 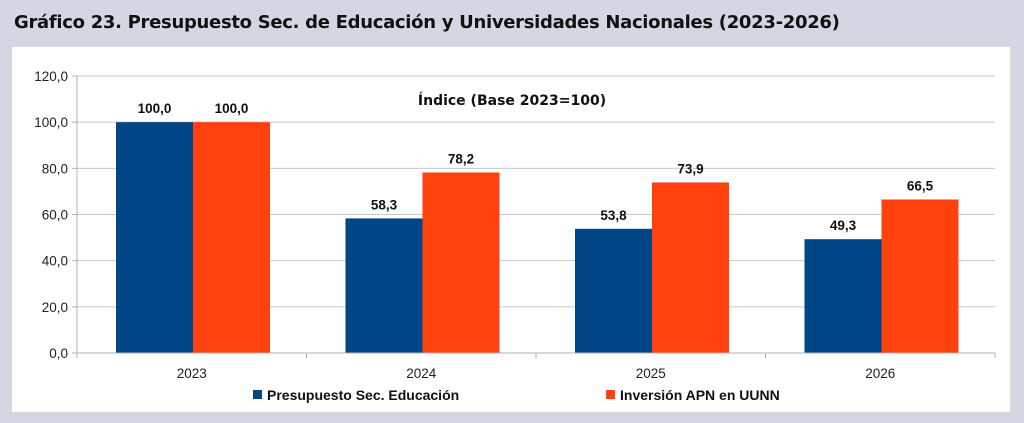 I want to click on y-tick-label: 120,0, so click(x=51, y=76).